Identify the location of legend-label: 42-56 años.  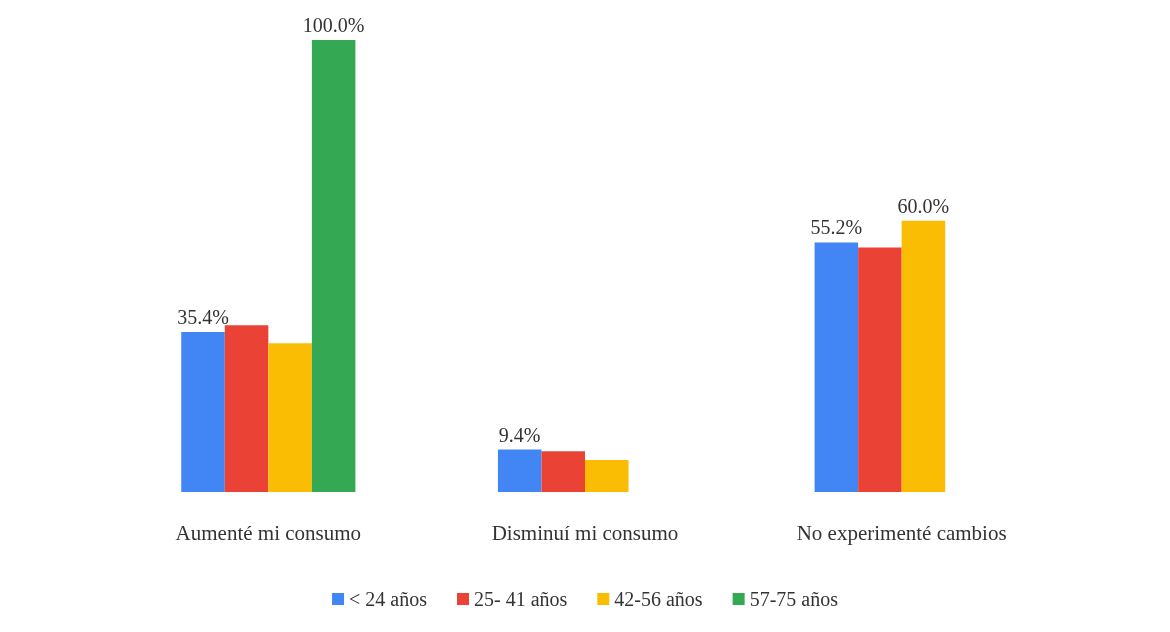
(658, 599).